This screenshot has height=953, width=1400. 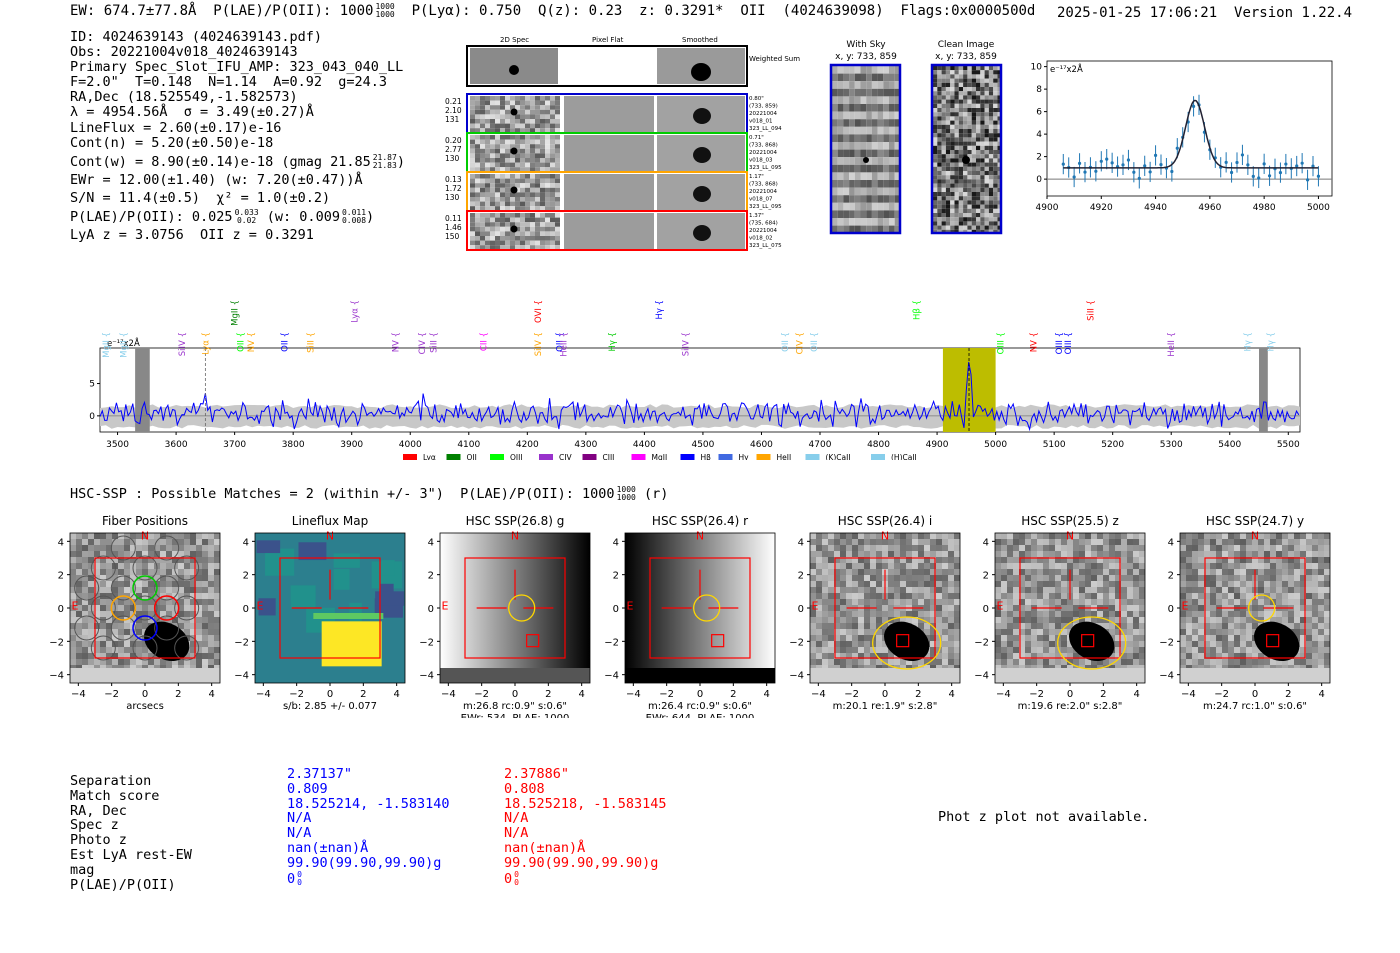 I want to click on row-value: 0.21, so click(x=453, y=101).